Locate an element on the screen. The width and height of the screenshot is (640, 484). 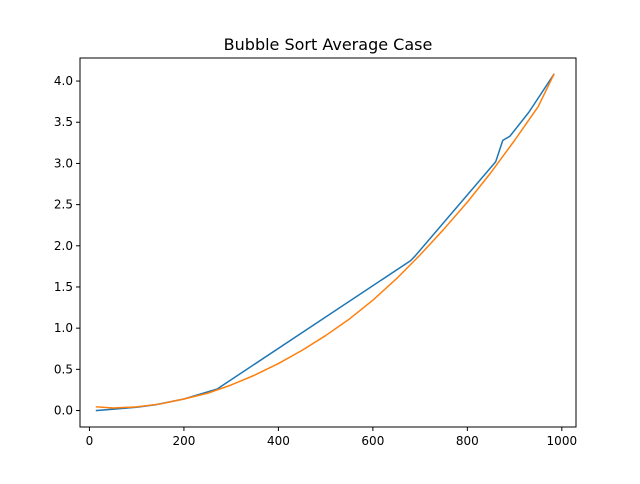
y-tick-label: 0.5 is located at coordinates (63, 369).